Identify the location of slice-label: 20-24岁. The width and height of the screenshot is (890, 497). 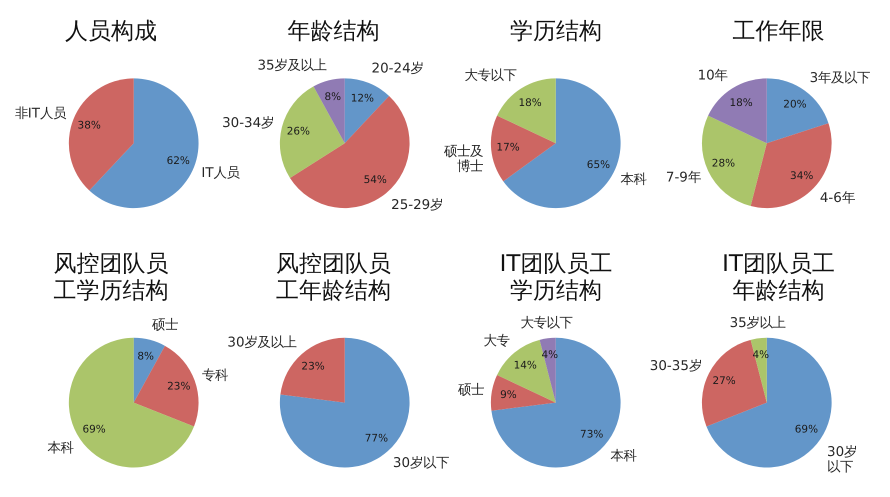
(398, 69).